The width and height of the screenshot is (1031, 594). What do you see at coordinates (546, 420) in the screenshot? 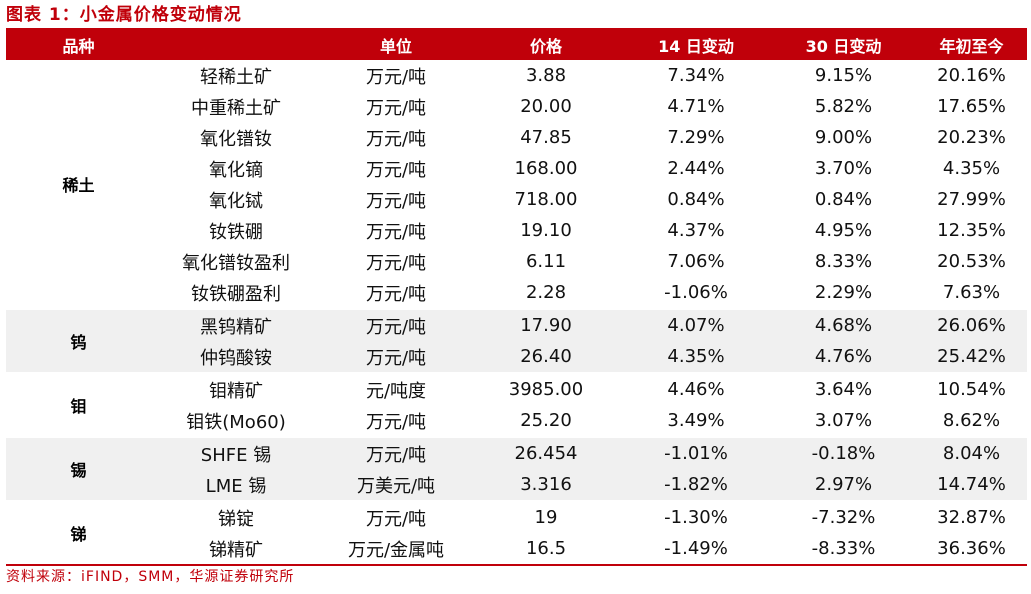
I see `price-cell: 25.20` at bounding box center [546, 420].